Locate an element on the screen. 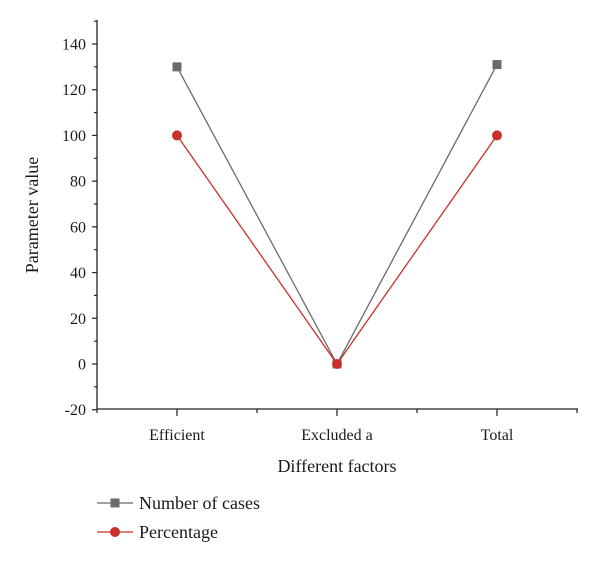  legend-label: Number of cases is located at coordinates (199, 503).